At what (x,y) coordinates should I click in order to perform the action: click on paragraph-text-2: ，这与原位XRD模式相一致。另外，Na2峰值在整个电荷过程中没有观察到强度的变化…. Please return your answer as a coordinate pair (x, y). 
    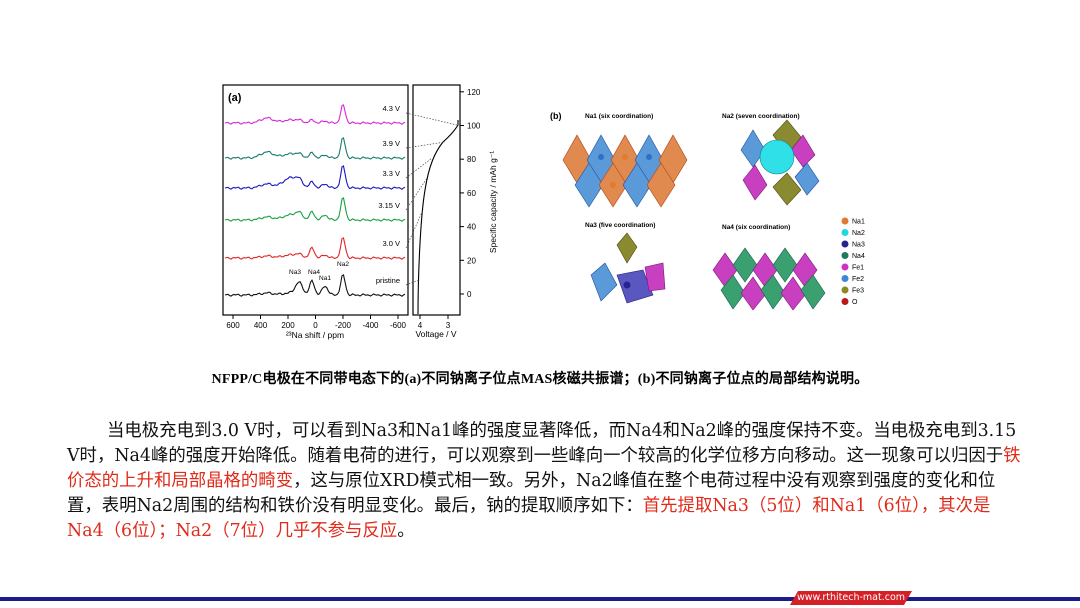
    Looking at the image, I should click on (531, 493).